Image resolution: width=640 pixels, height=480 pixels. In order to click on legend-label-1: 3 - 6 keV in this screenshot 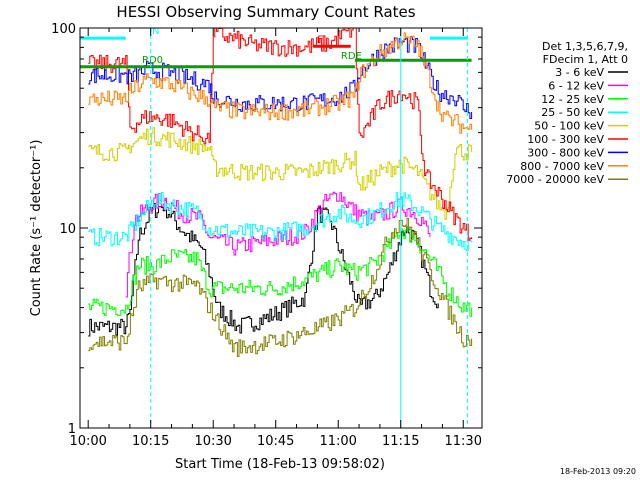, I will do `click(579, 72)`.